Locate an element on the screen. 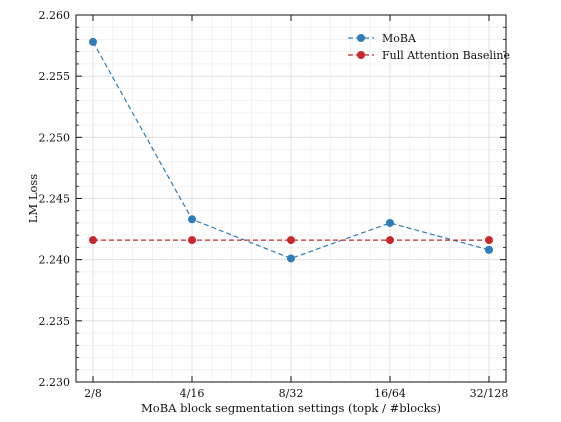 This screenshot has width=561, height=422. y-axis-label: LM Loss is located at coordinates (33, 199).